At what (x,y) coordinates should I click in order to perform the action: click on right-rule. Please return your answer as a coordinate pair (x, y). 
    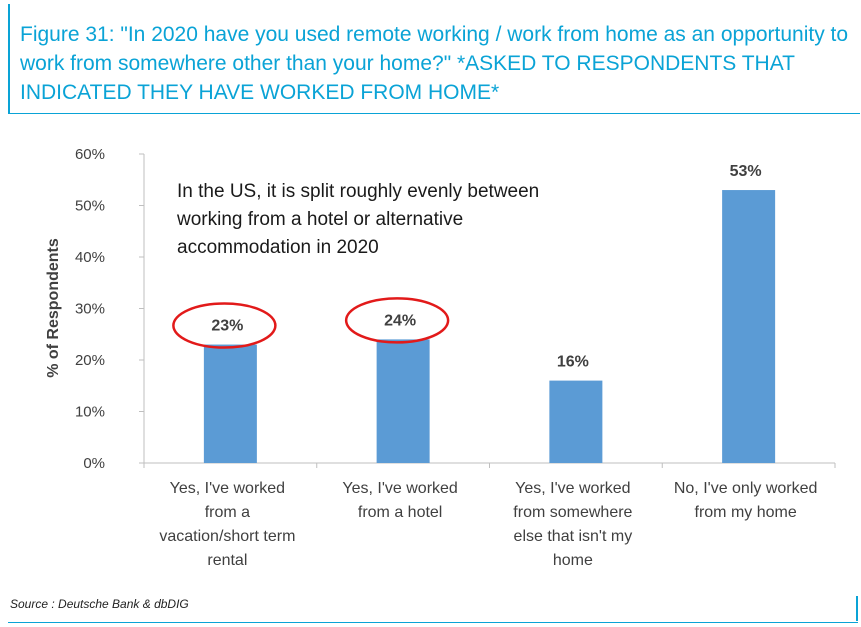
    Looking at the image, I should click on (857, 608).